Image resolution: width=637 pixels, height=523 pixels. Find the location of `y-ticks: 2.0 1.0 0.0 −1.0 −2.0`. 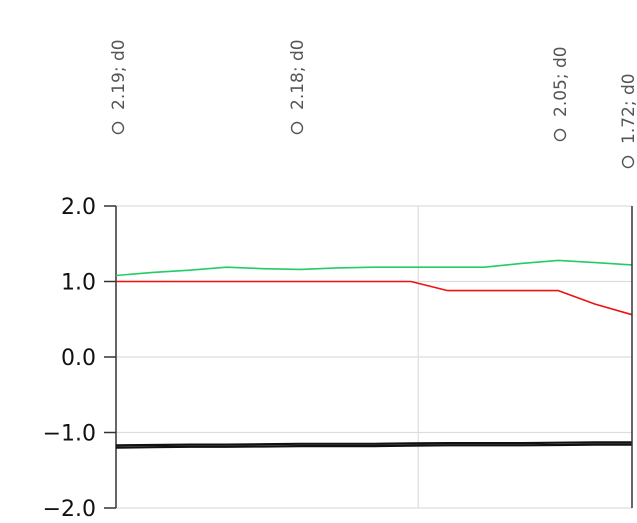

y-ticks: 2.0 1.0 0.0 −1.0 −2.0 is located at coordinates (79, 358).